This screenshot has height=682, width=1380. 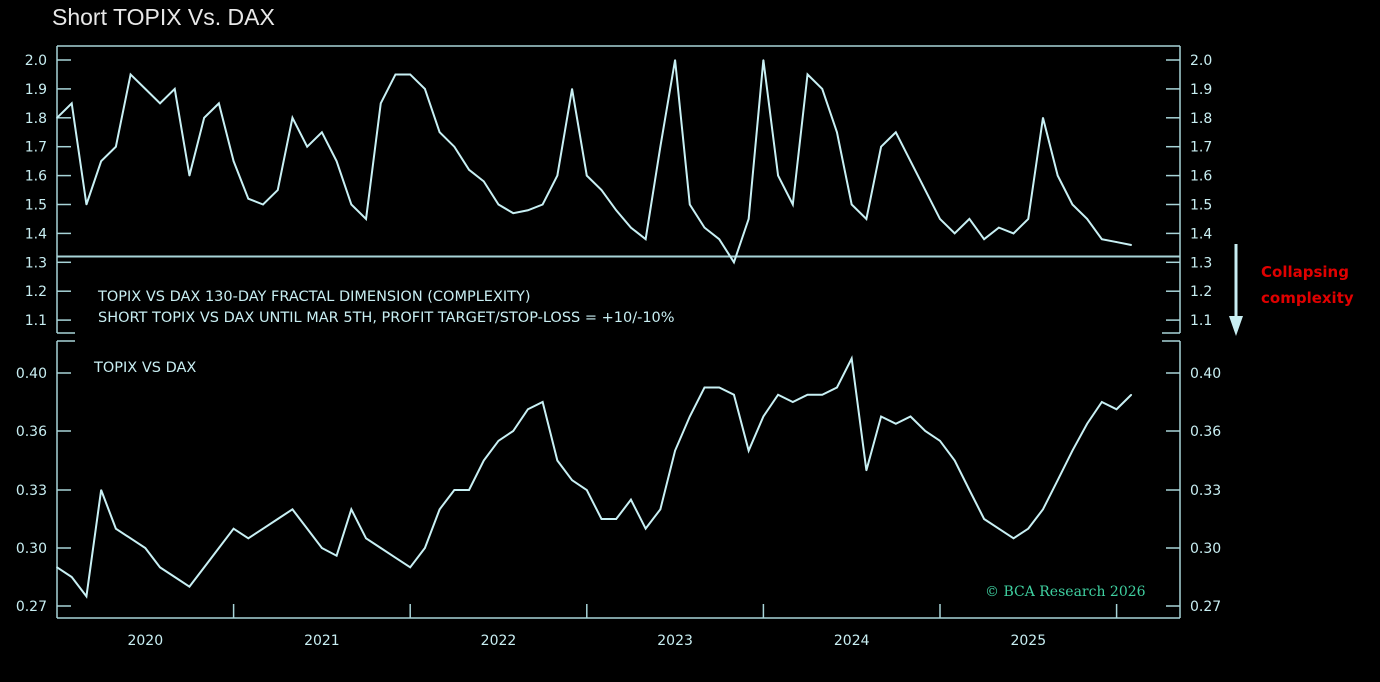 I want to click on bottom-panel-title: TOPIX VS DAX, so click(x=144, y=368).